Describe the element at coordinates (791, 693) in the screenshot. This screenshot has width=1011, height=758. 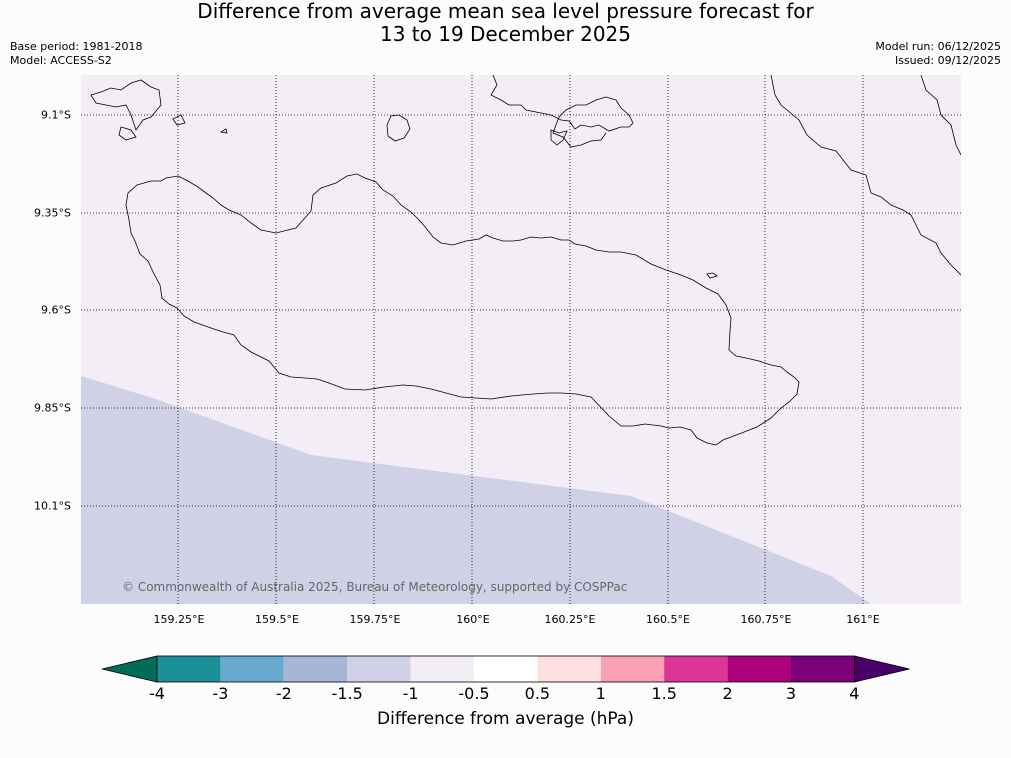
I see `colorbar-tick-label: 3` at that location.